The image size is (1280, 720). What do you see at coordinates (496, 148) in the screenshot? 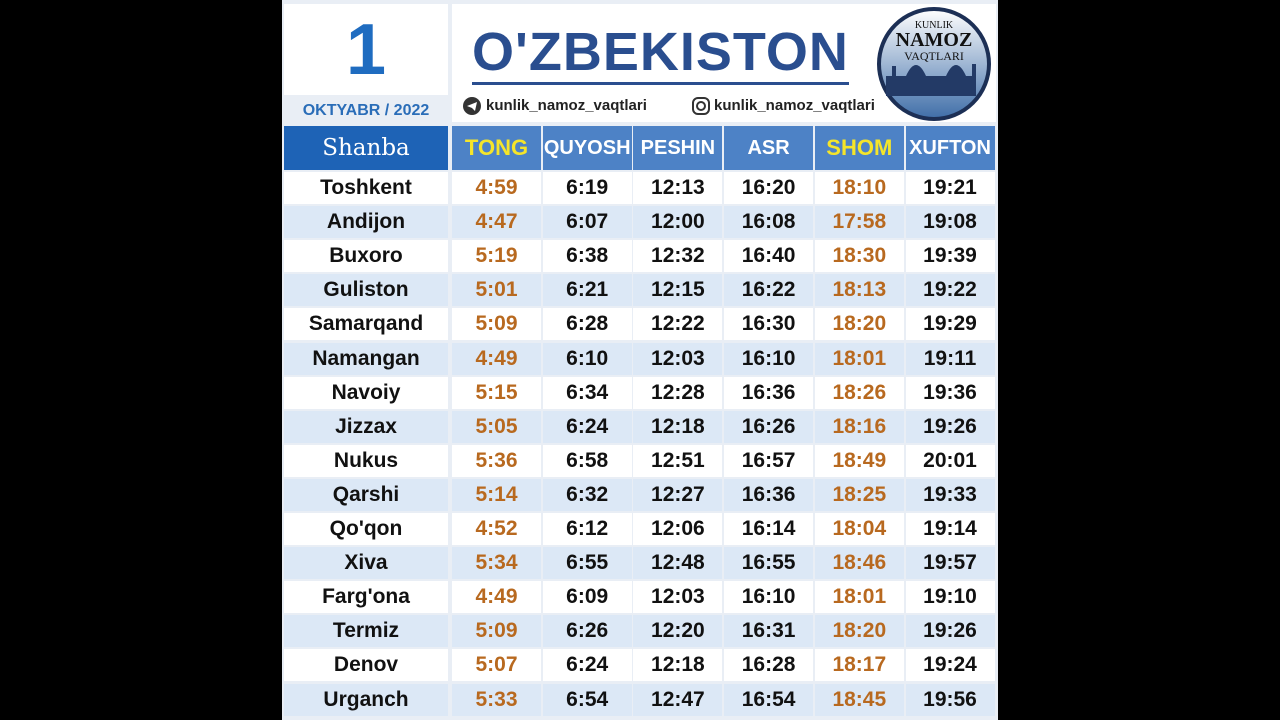
I see `column-header: TONG` at bounding box center [496, 148].